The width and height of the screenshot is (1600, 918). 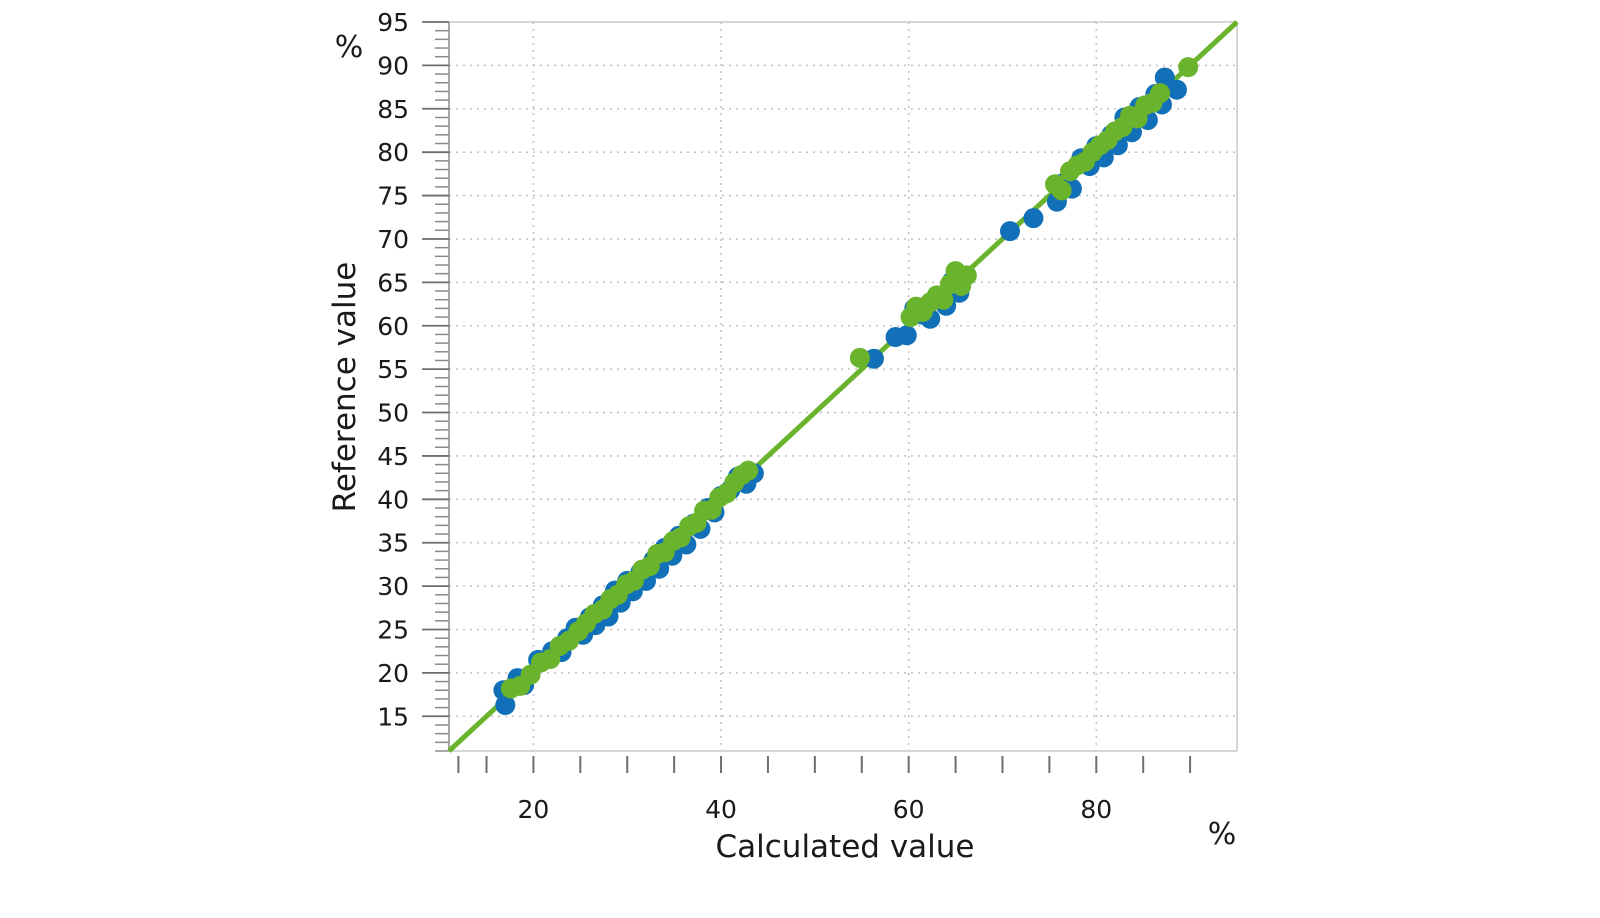 I want to click on y-axis: 15 20 25 30 35 40 45 50 55 60 65 70 75 80 85 90 95, so click(x=413, y=380).